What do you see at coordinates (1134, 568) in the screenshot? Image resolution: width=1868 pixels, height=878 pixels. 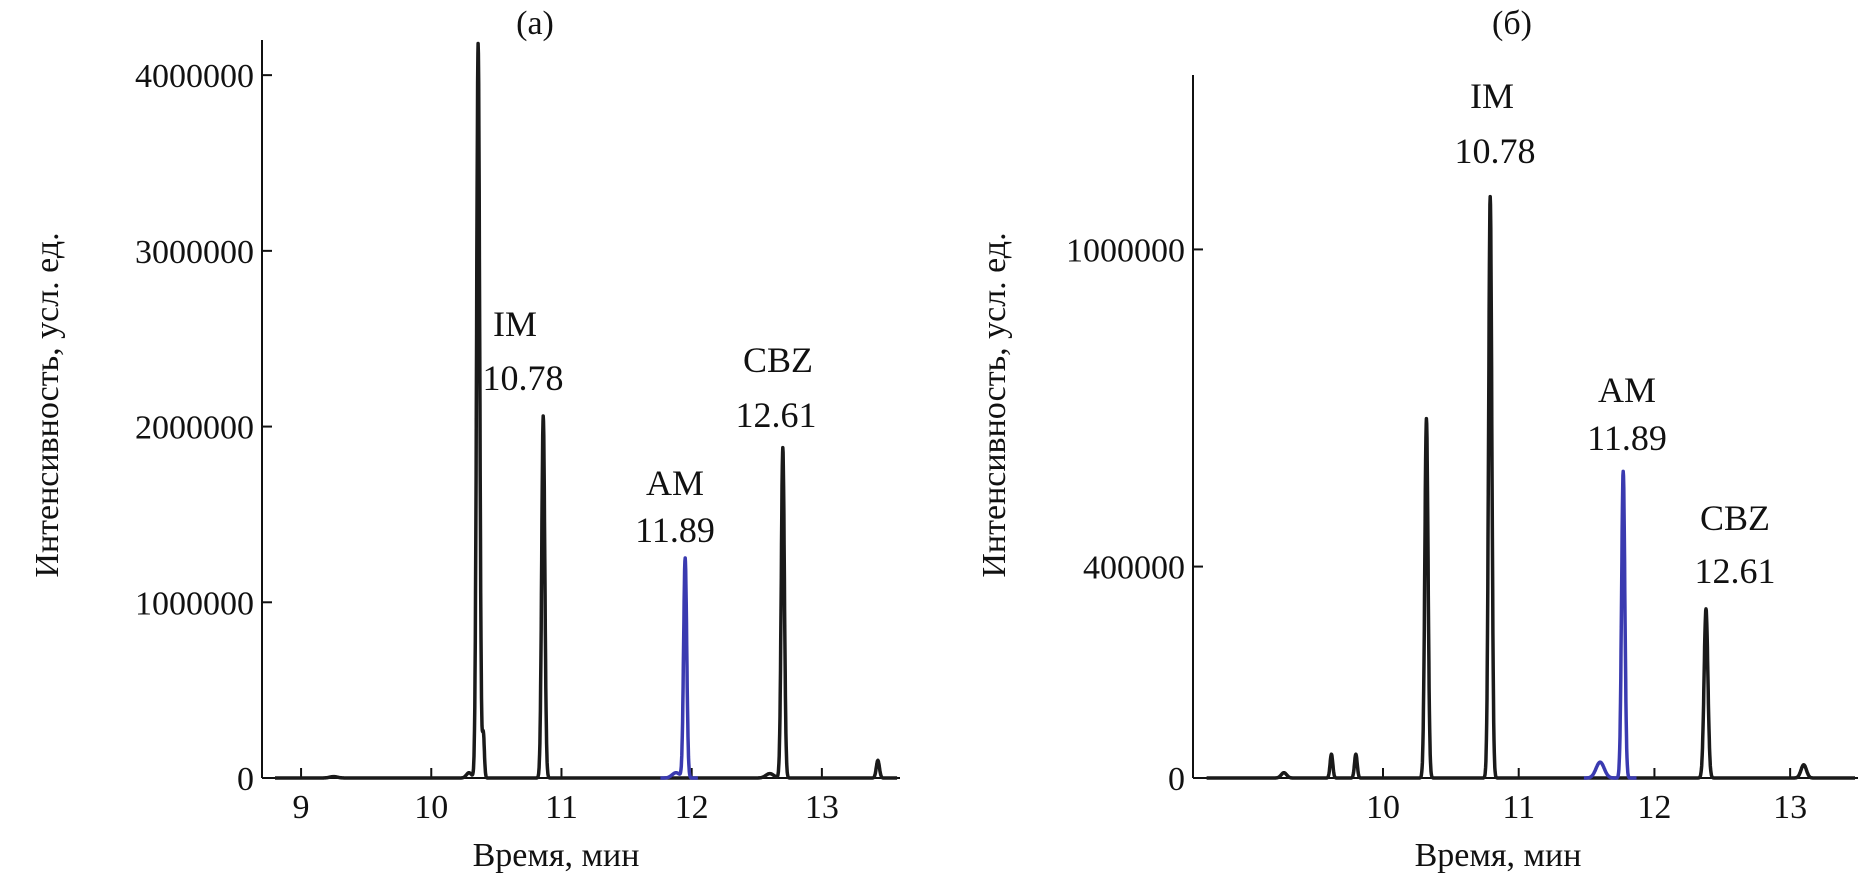 I see `y-tick-label: 400000` at bounding box center [1134, 568].